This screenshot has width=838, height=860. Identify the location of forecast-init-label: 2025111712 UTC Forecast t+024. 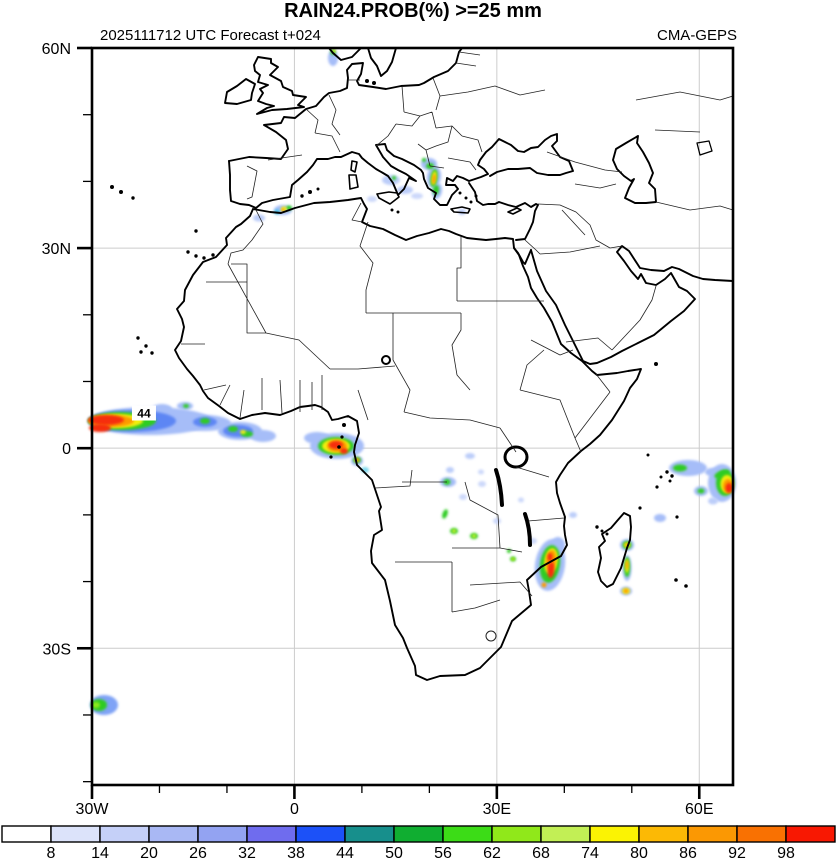
(210, 35).